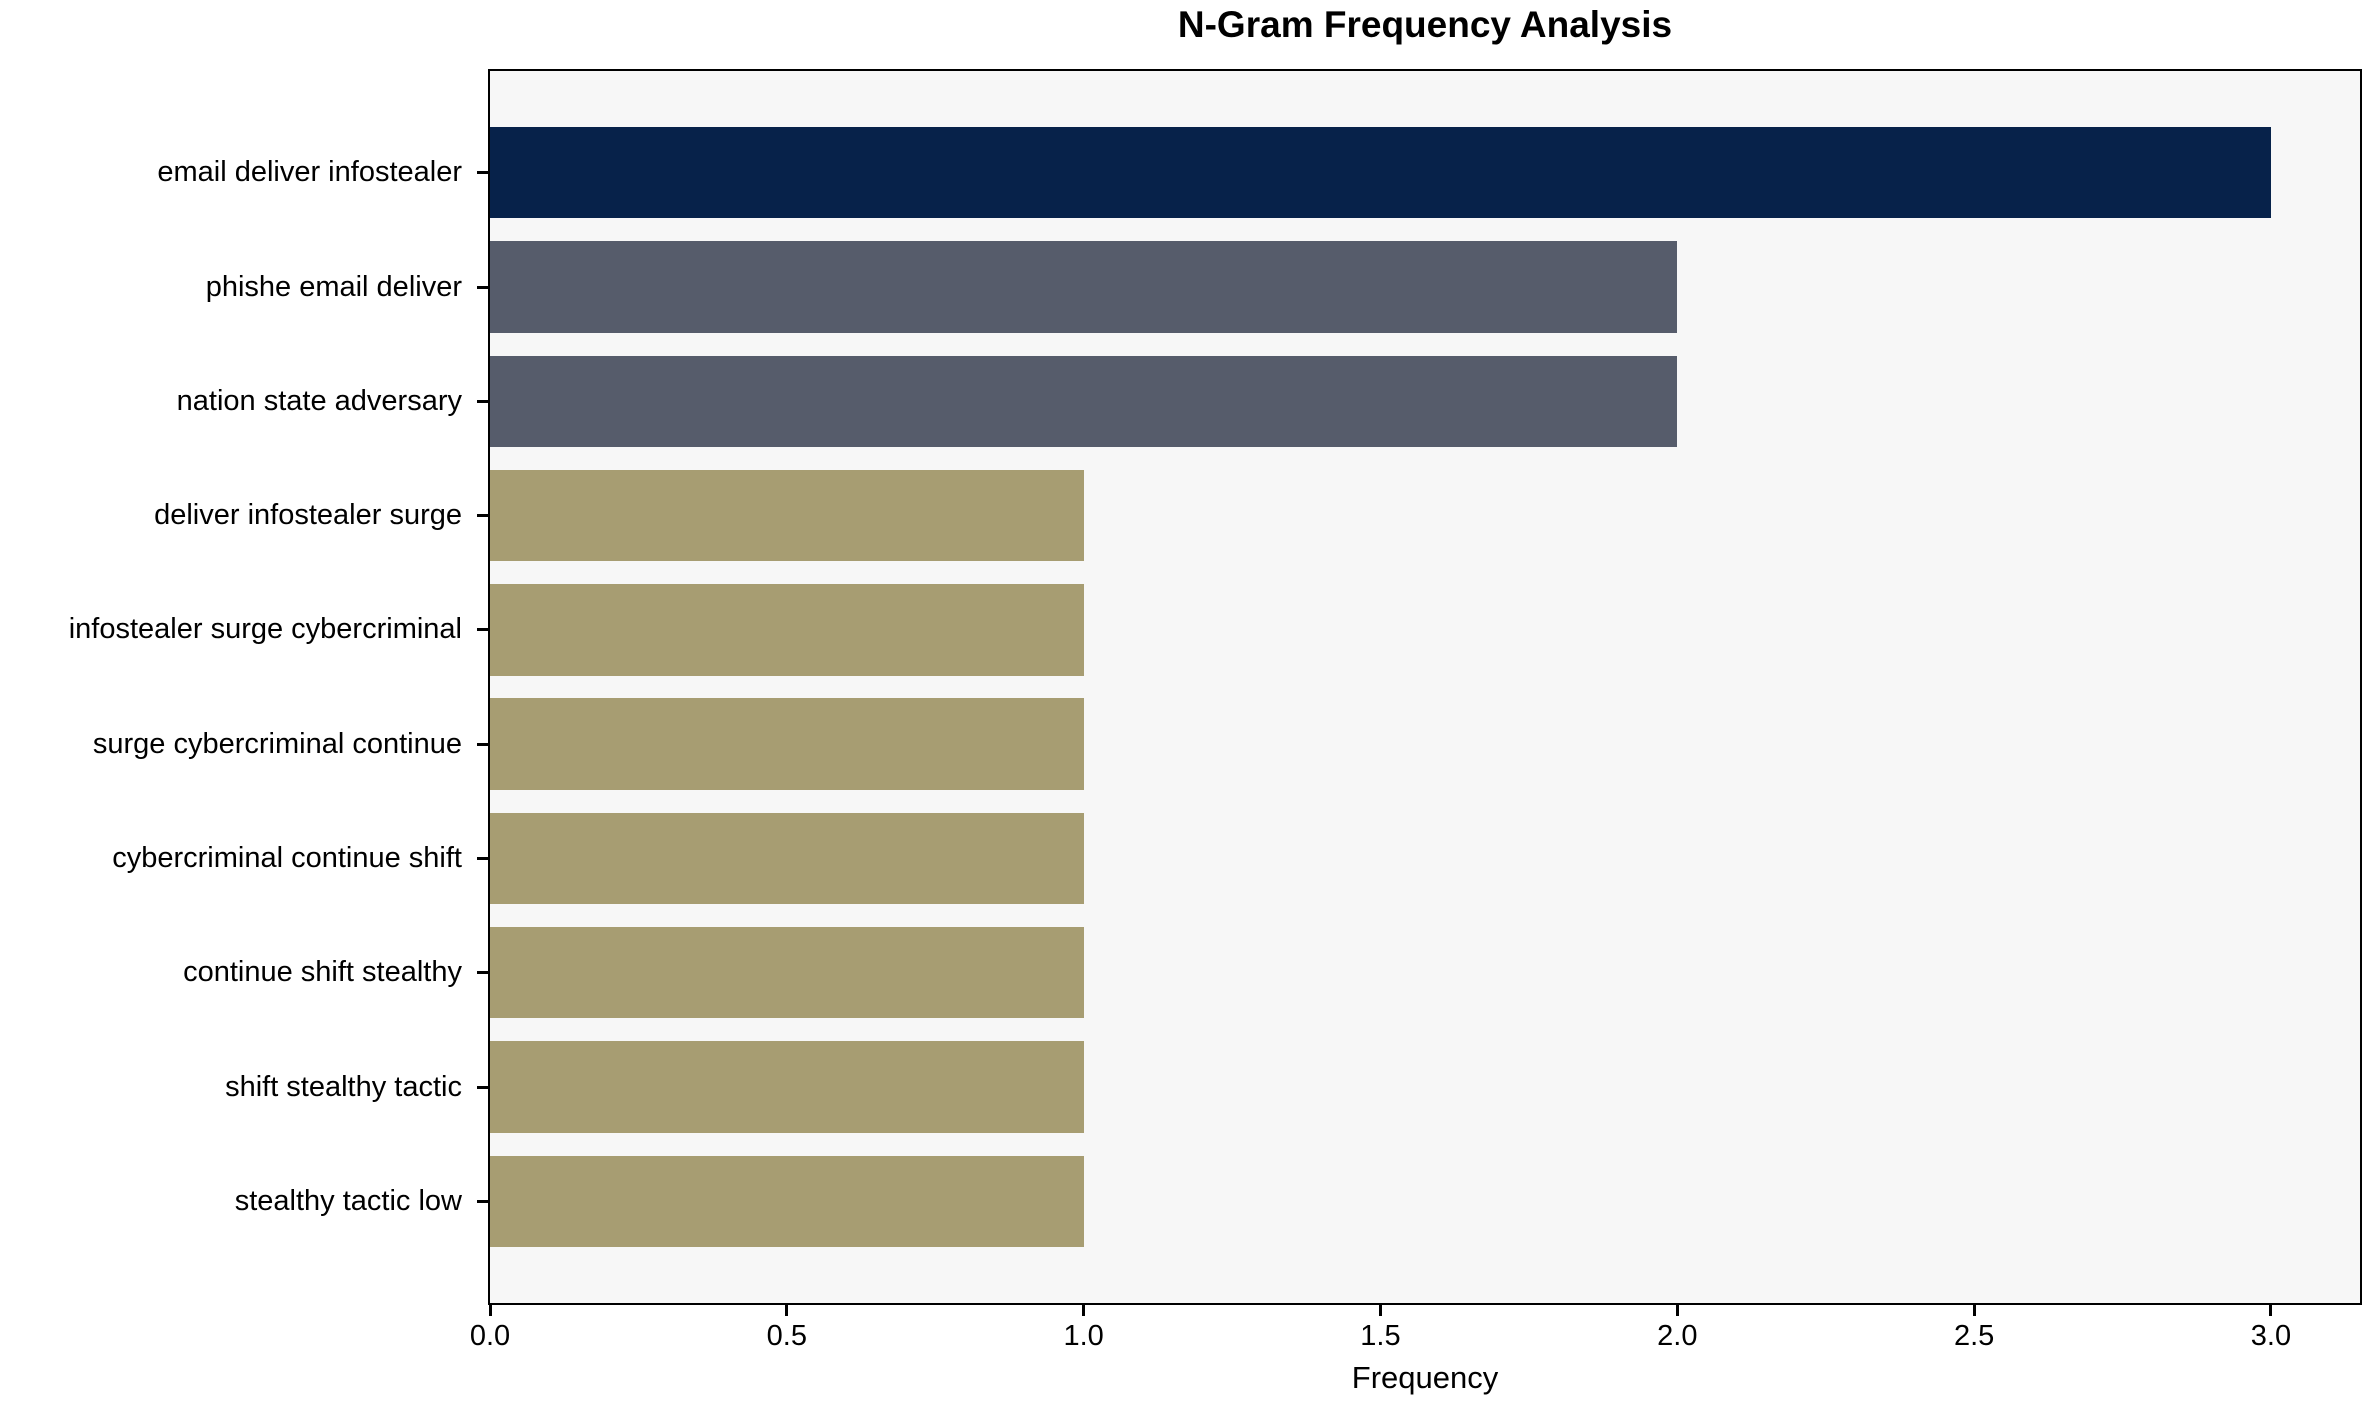 This screenshot has width=2371, height=1414. What do you see at coordinates (1425, 1377) in the screenshot?
I see `x-axis-label: Frequency` at bounding box center [1425, 1377].